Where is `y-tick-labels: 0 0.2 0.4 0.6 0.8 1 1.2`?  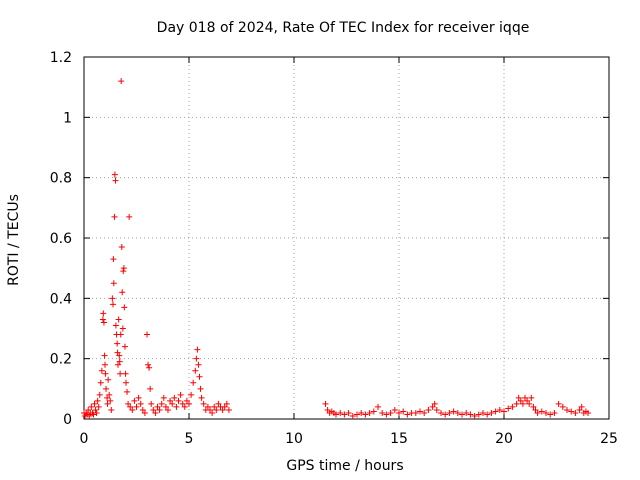
y-tick-labels: 0 0.2 0.4 0.6 0.8 1 1.2 is located at coordinates (61, 239).